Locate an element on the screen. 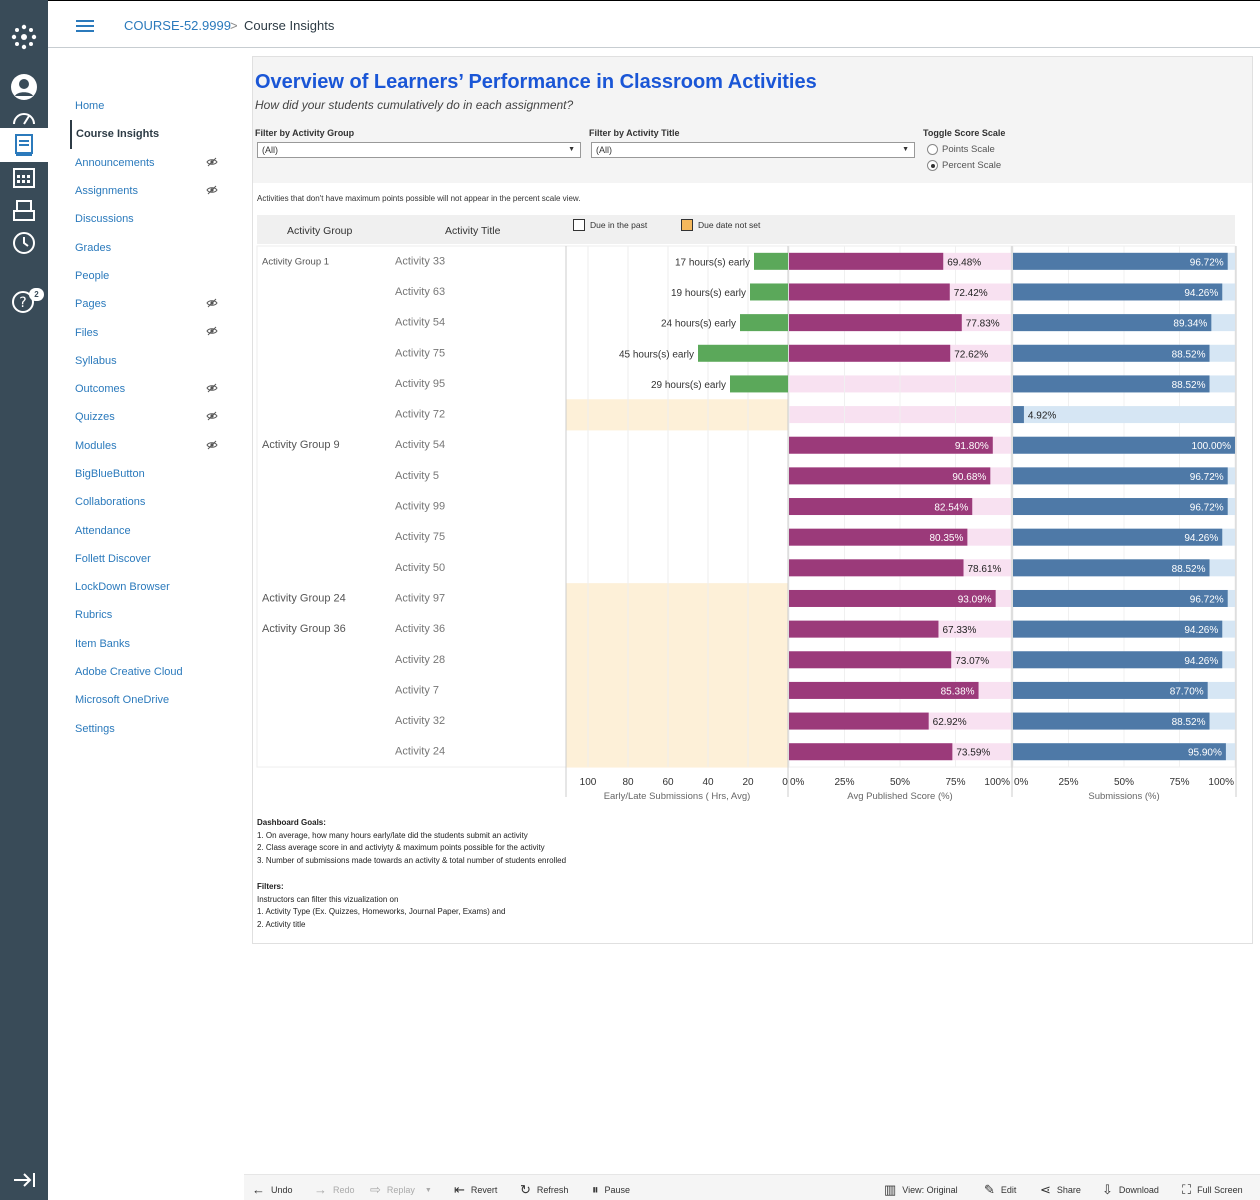 This screenshot has width=1260, height=1200. course-nav-item: Home is located at coordinates (150, 106).